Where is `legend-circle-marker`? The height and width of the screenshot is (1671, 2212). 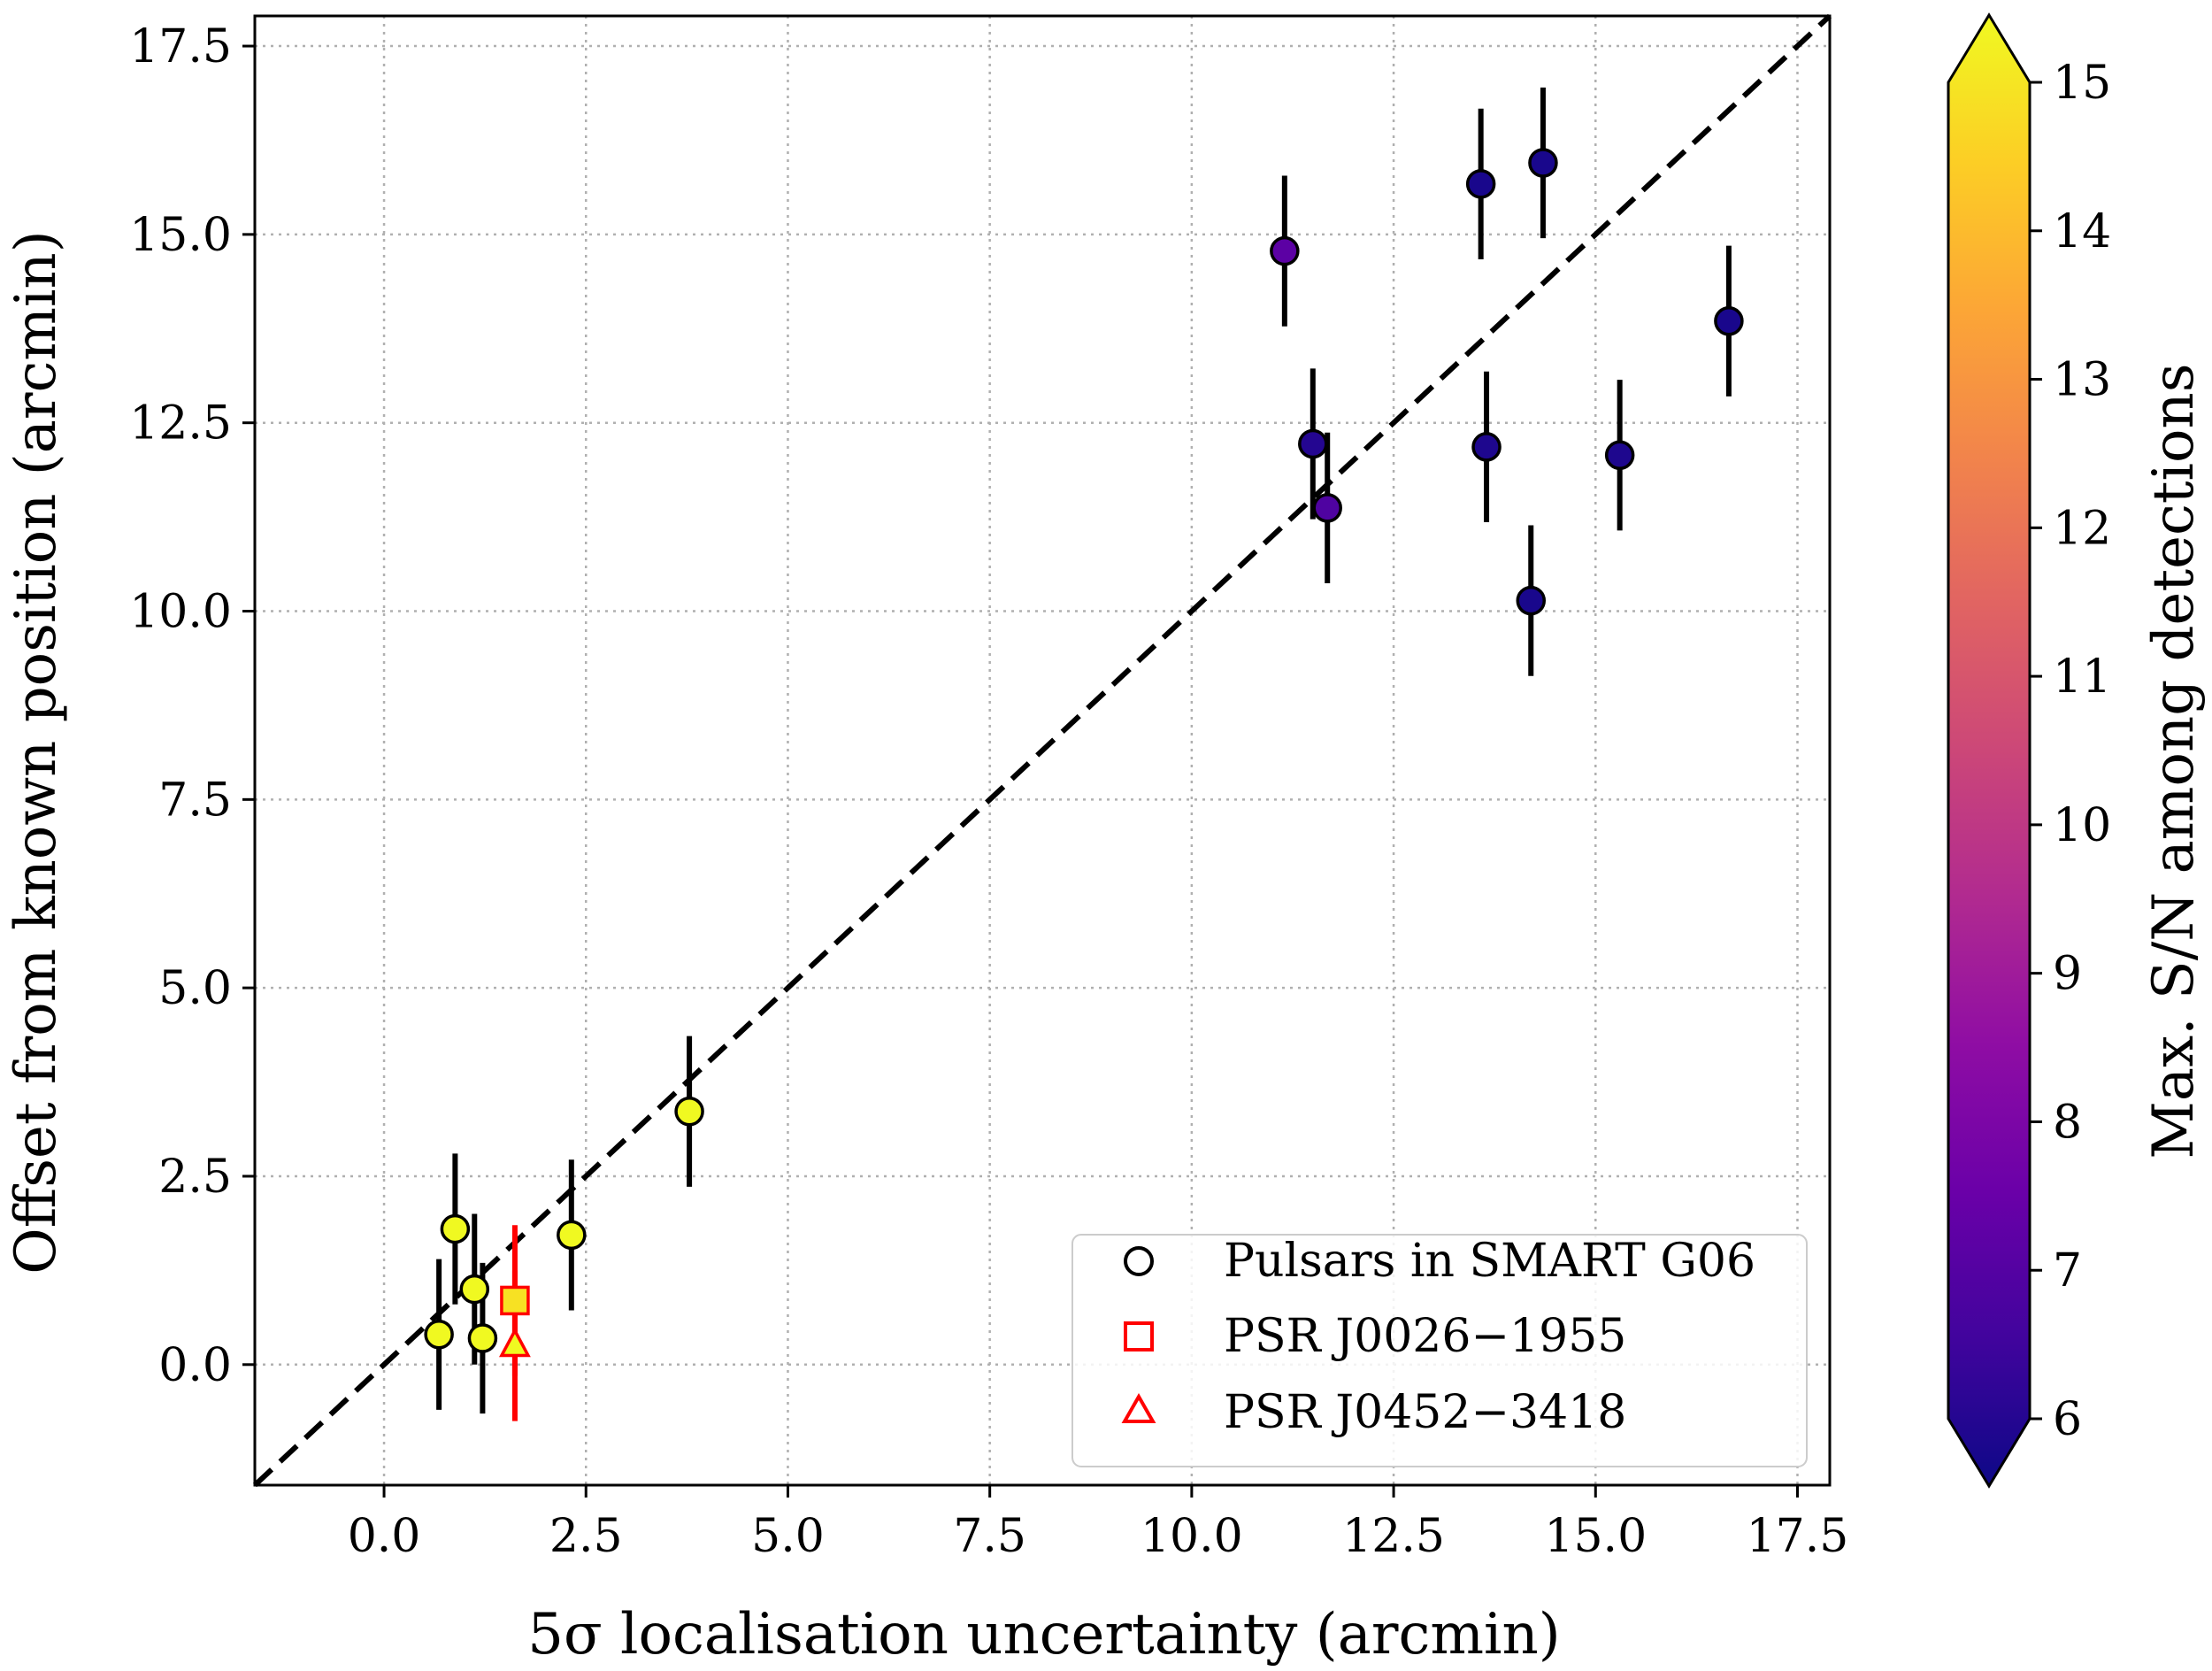
legend-circle-marker is located at coordinates (1139, 1261).